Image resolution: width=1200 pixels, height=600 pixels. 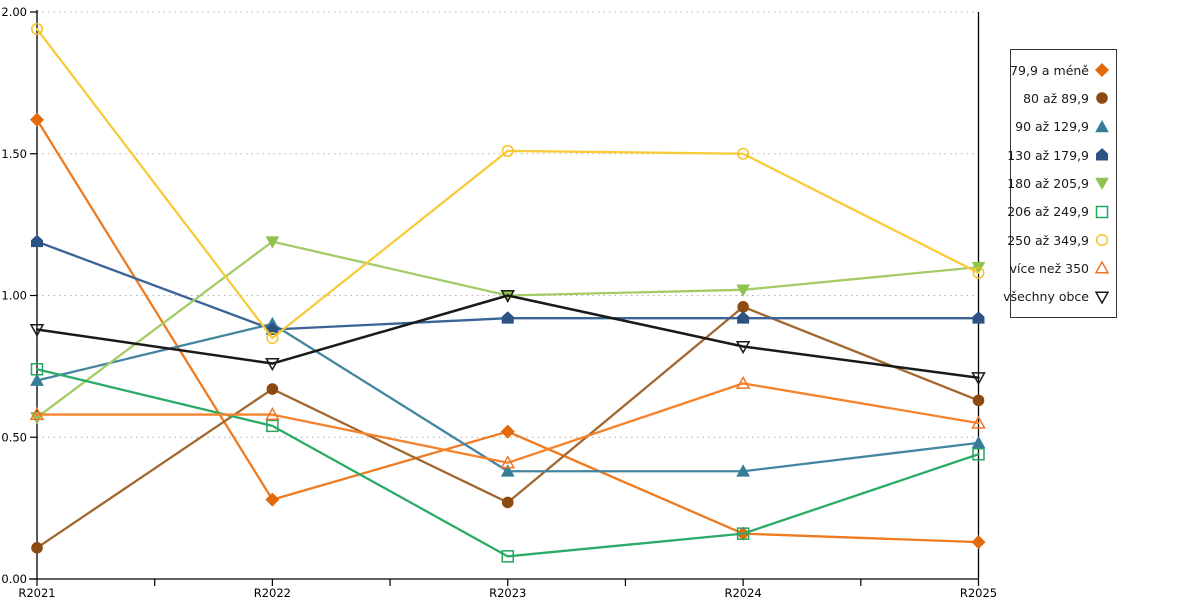 What do you see at coordinates (1048, 183) in the screenshot?
I see `legend-item-label: 180 až 205,9` at bounding box center [1048, 183].